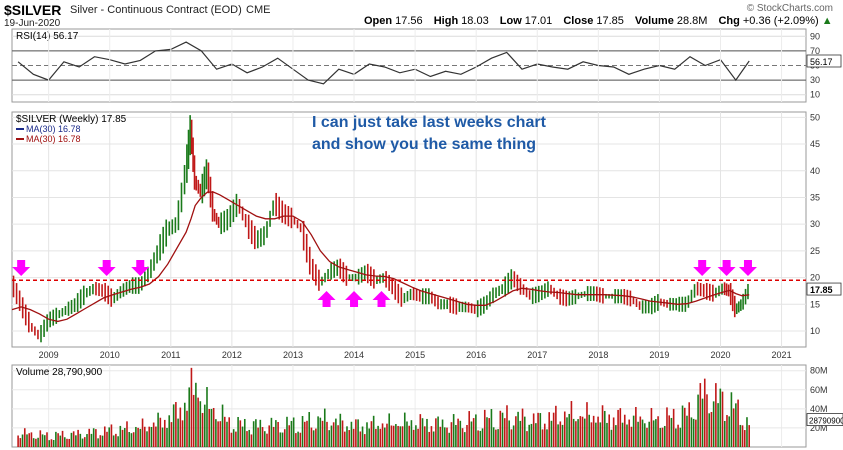 This screenshot has height=450, width=843. Describe the element at coordinates (747, 263) in the screenshot. I see `down-arrow-icon-shaft` at that location.